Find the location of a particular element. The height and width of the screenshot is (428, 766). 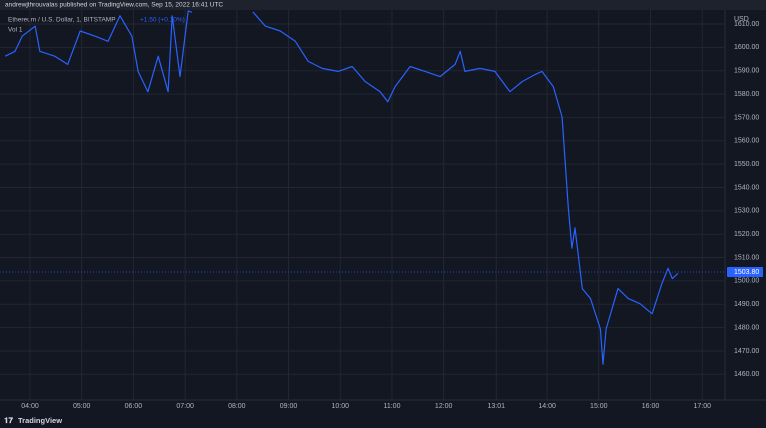

change-text: +1.50 (+0.10%) is located at coordinates (162, 20).